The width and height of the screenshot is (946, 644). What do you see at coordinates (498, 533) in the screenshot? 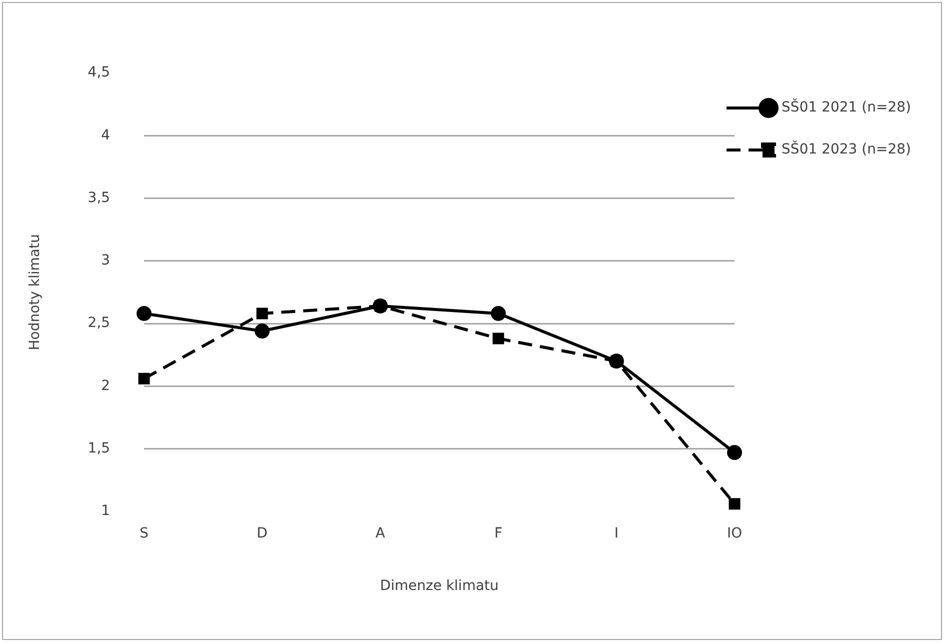
I see `x-tick-label: F` at bounding box center [498, 533].